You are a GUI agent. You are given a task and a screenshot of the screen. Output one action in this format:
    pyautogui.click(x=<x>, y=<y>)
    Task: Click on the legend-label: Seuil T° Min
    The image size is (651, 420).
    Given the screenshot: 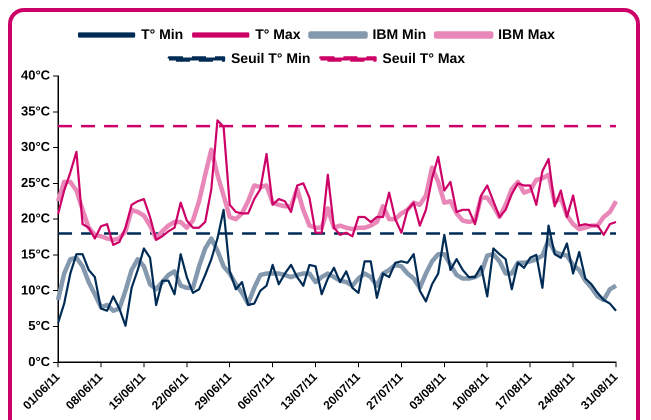 What is the action you would take?
    pyautogui.click(x=270, y=58)
    